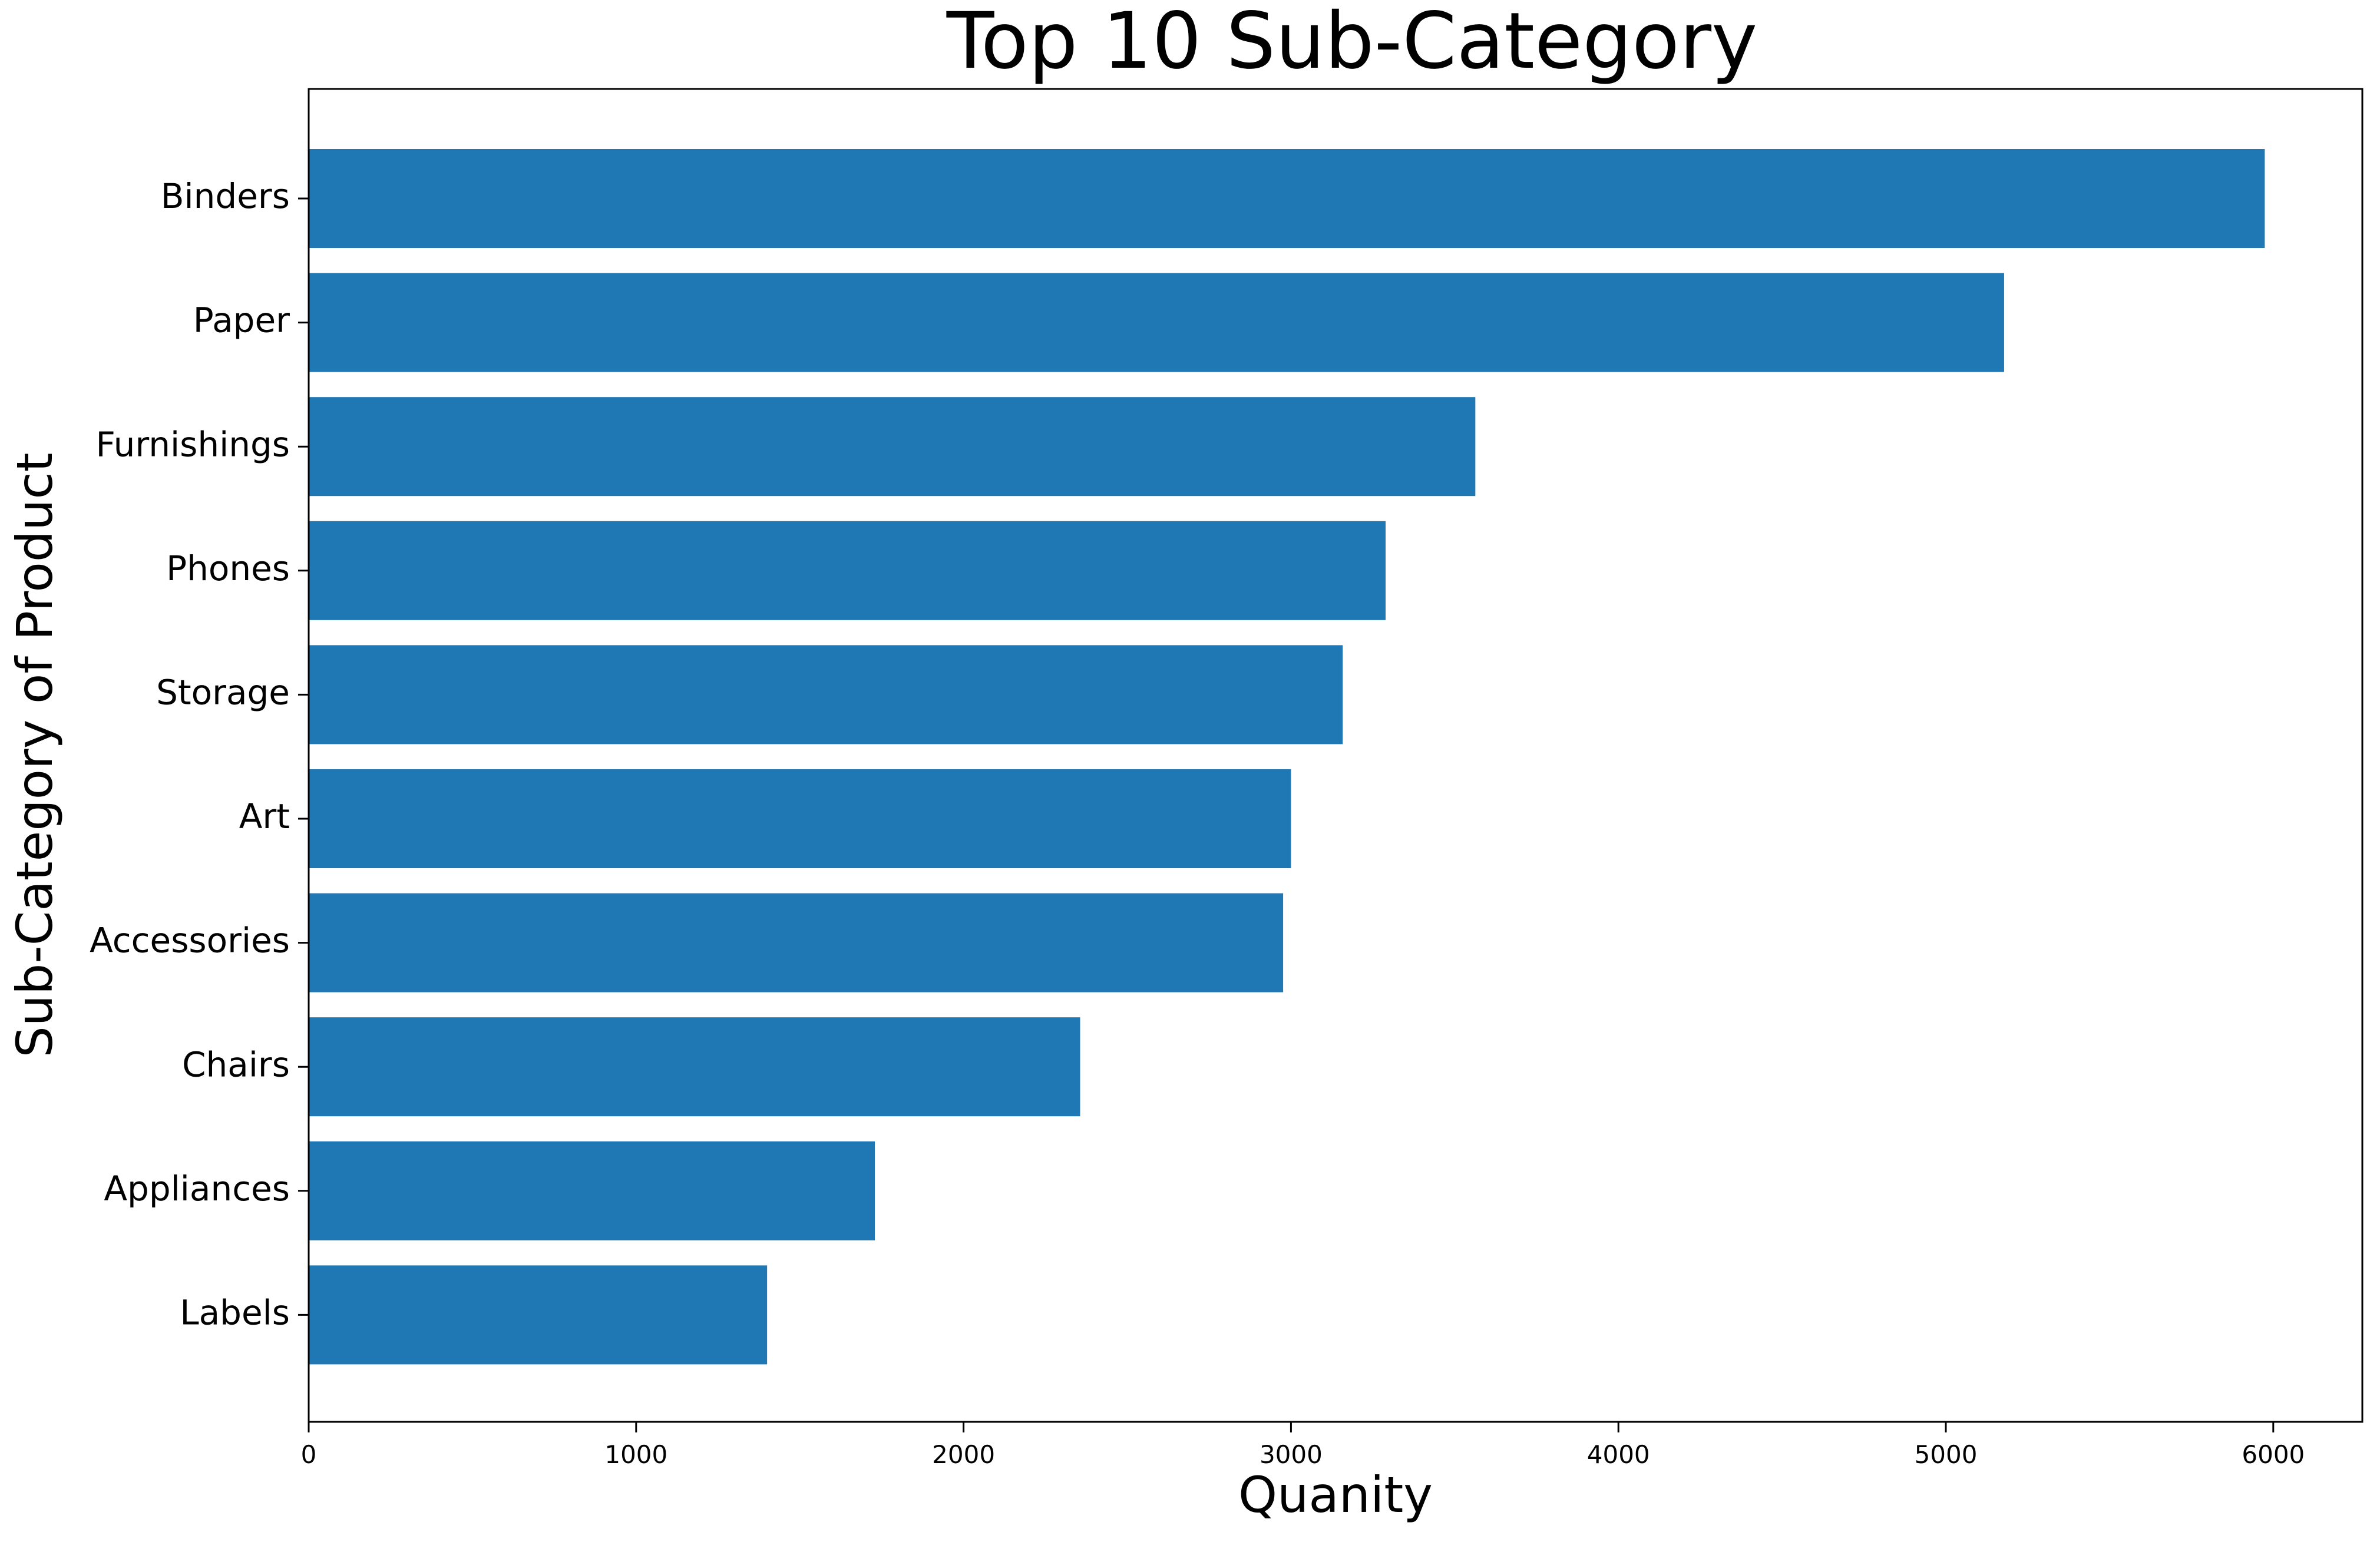 The width and height of the screenshot is (2380, 1542). I want to click on bar-paper, so click(1156, 322).